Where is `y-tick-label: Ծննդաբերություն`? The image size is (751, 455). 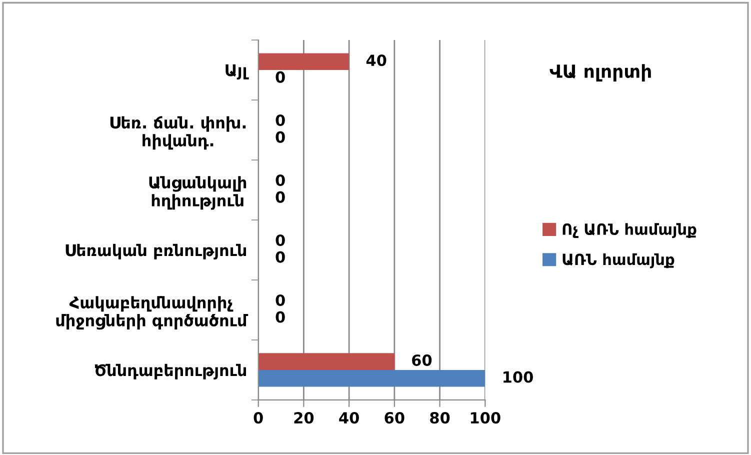 y-tick-label: Ծննդաբերություն is located at coordinates (170, 372).